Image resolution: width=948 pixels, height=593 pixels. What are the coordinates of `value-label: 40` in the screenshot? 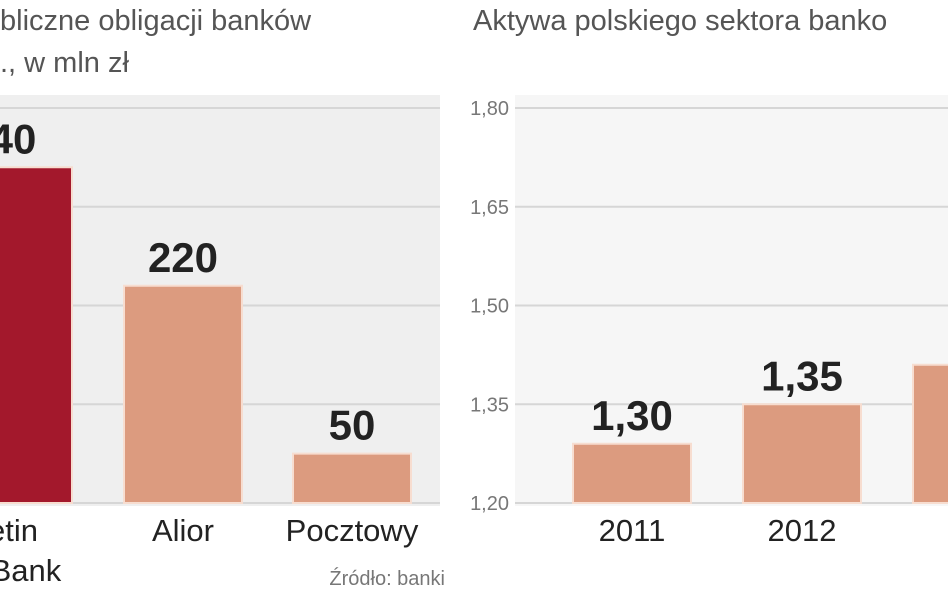 It's located at (18, 138).